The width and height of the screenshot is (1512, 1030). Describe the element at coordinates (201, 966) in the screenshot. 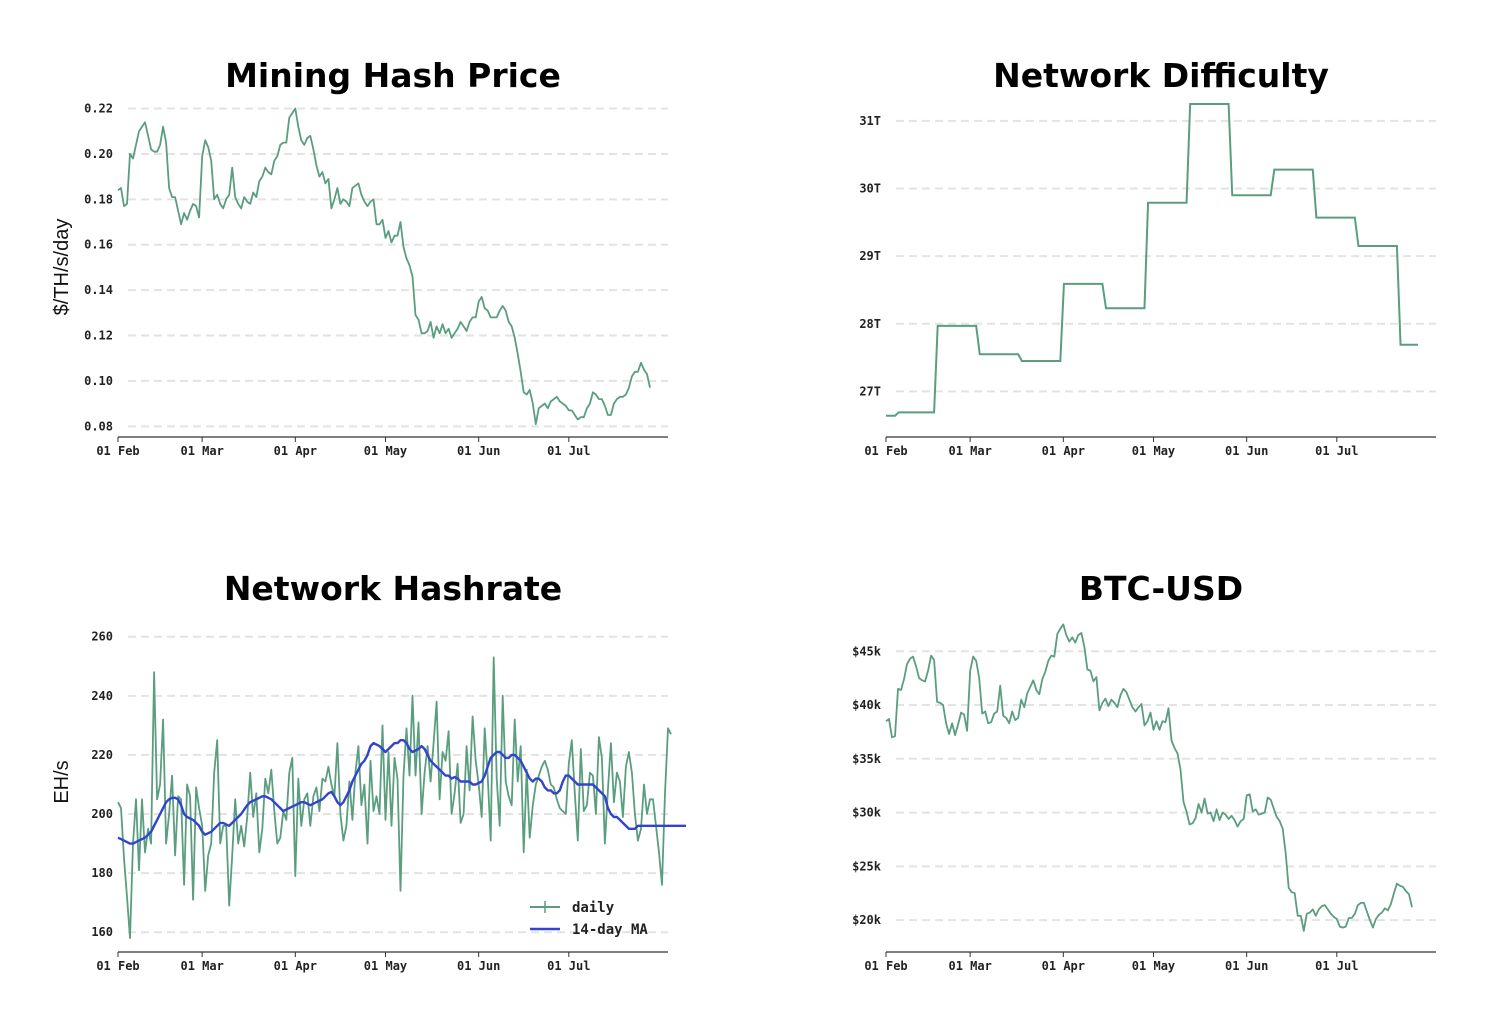

I see `hashrate-xtick-label: 01 Mar` at that location.